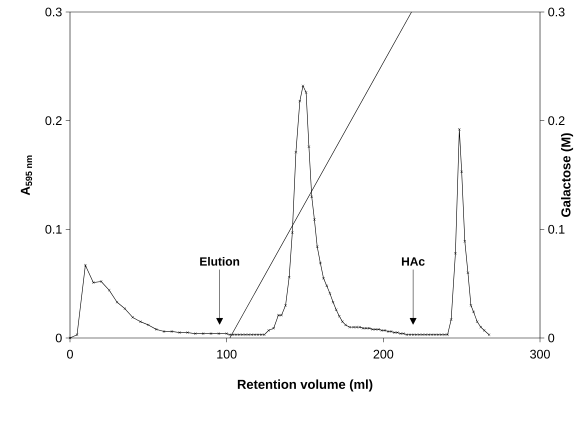  What do you see at coordinates (53, 12) in the screenshot?
I see `y-tick-label: 0.3` at bounding box center [53, 12].